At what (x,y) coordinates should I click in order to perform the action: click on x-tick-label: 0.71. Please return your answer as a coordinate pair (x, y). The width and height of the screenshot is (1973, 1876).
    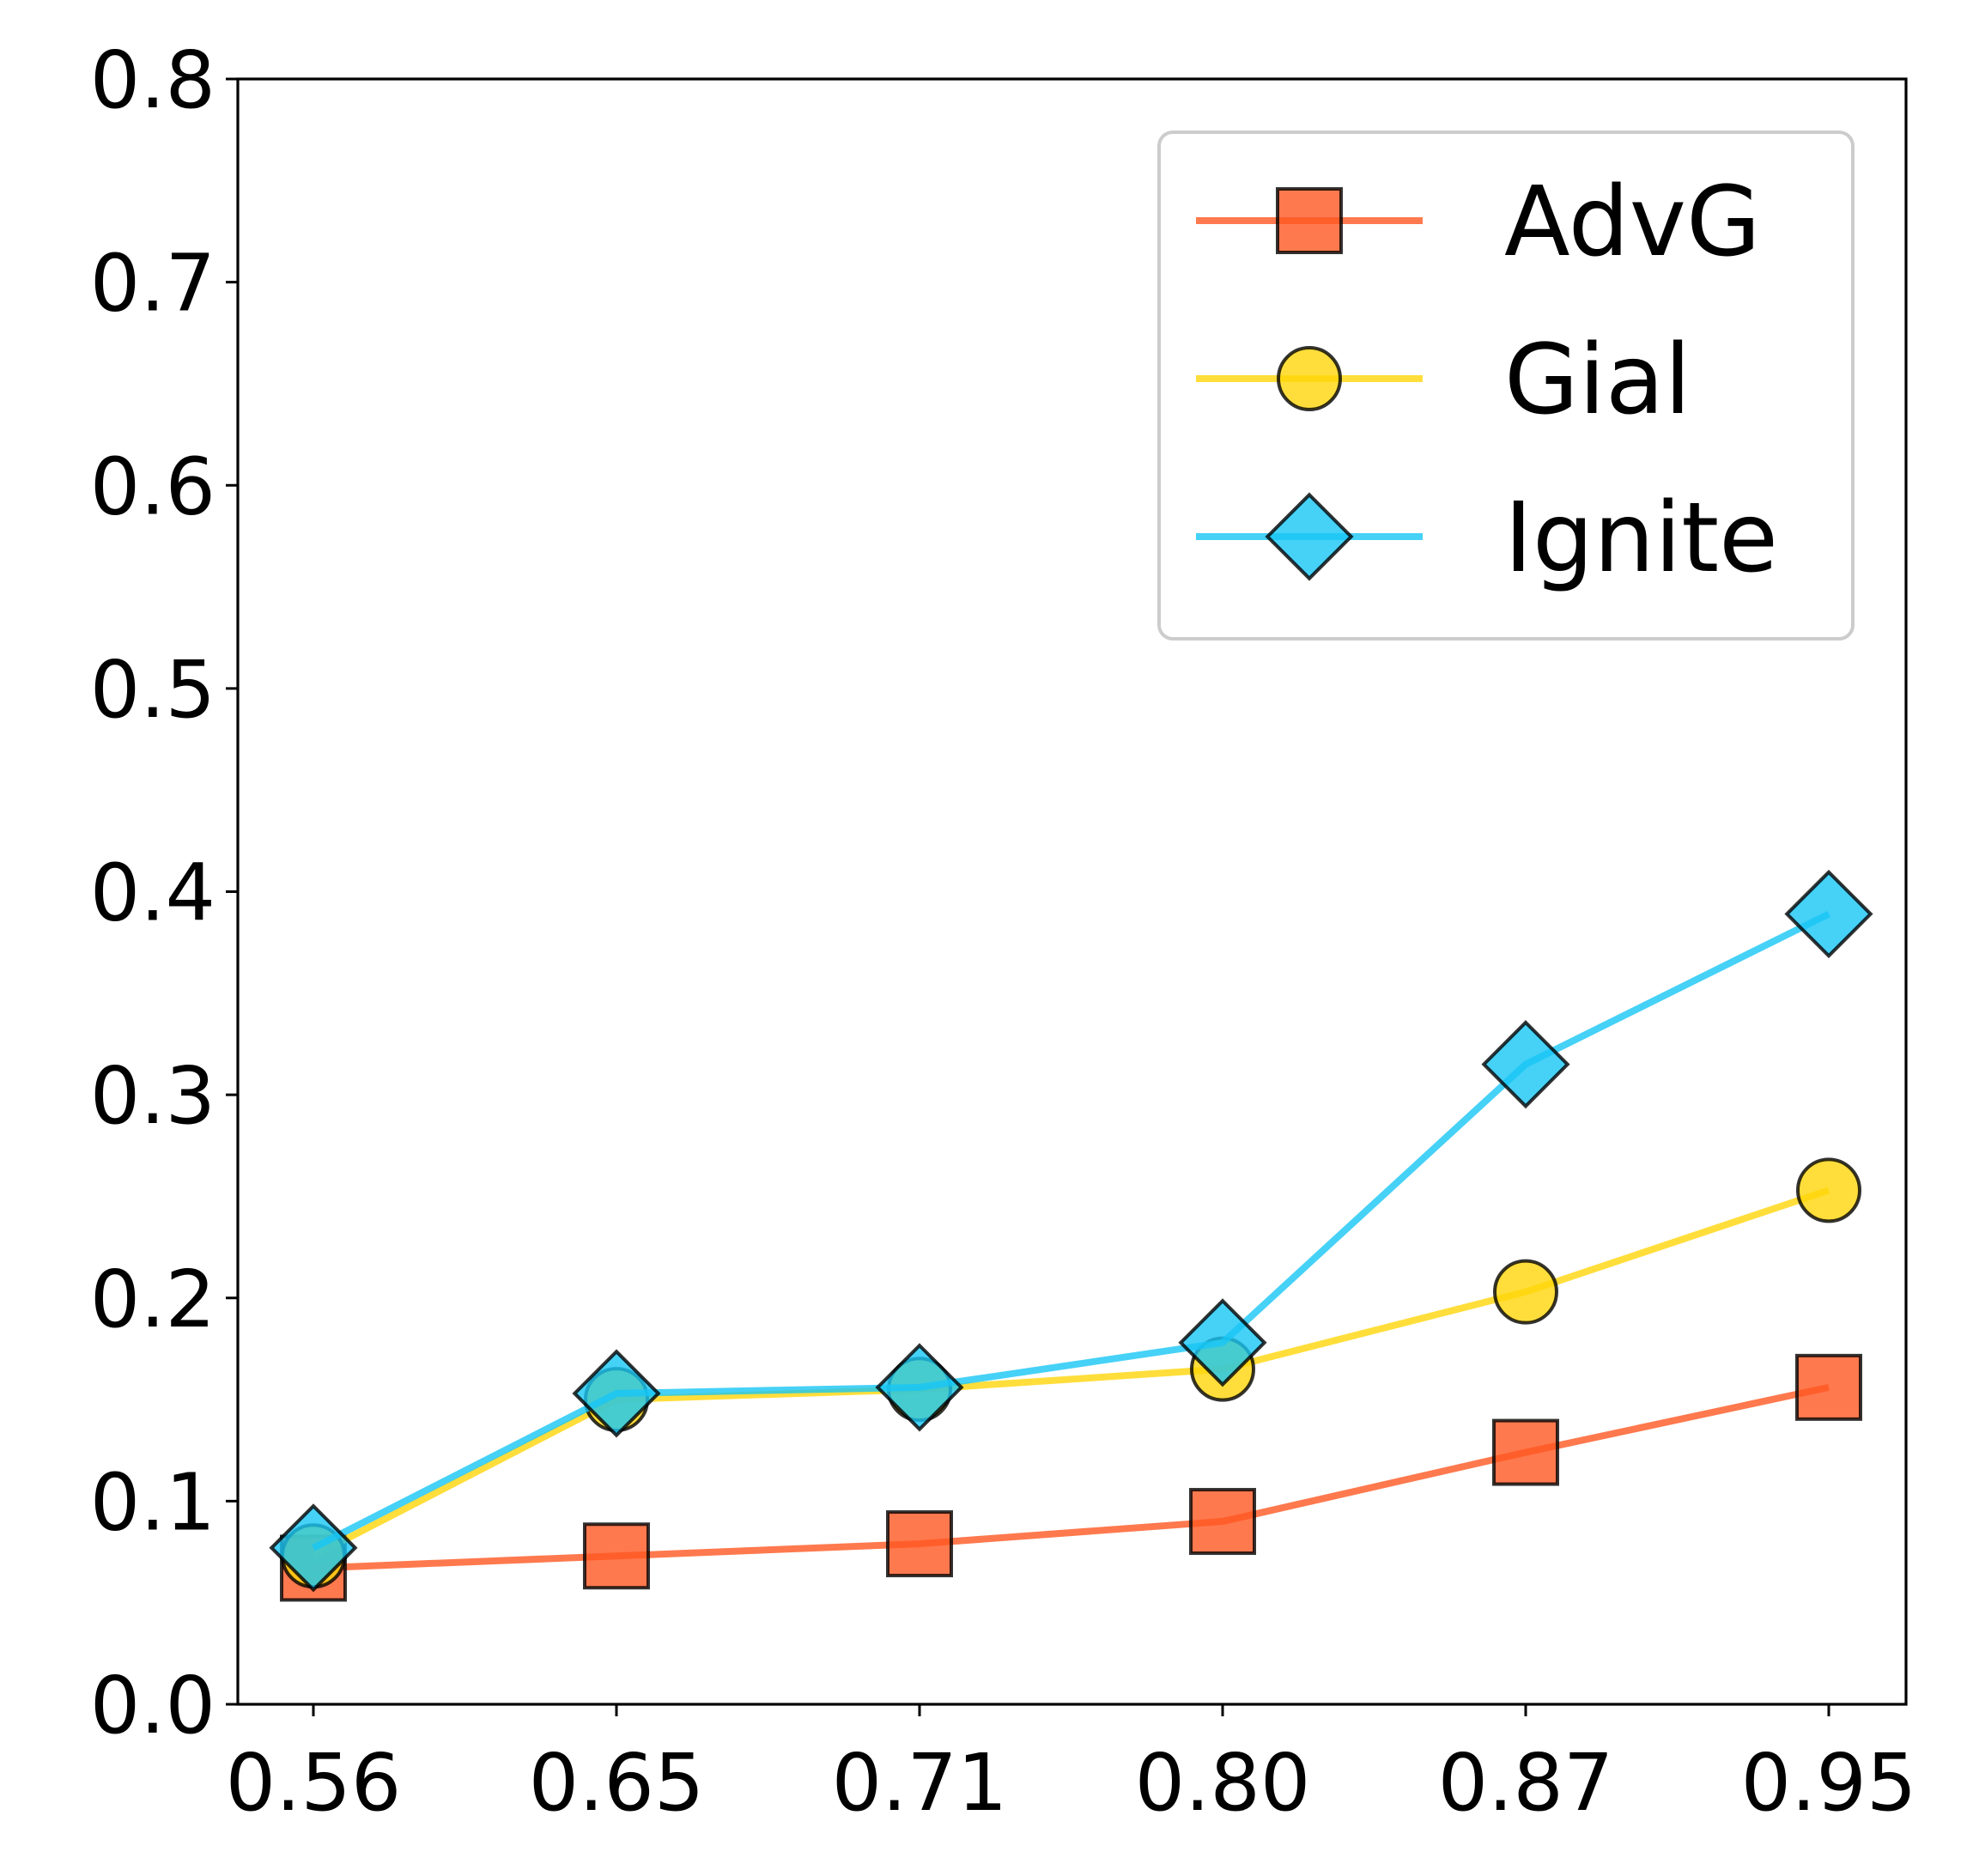
    Looking at the image, I should click on (920, 1783).